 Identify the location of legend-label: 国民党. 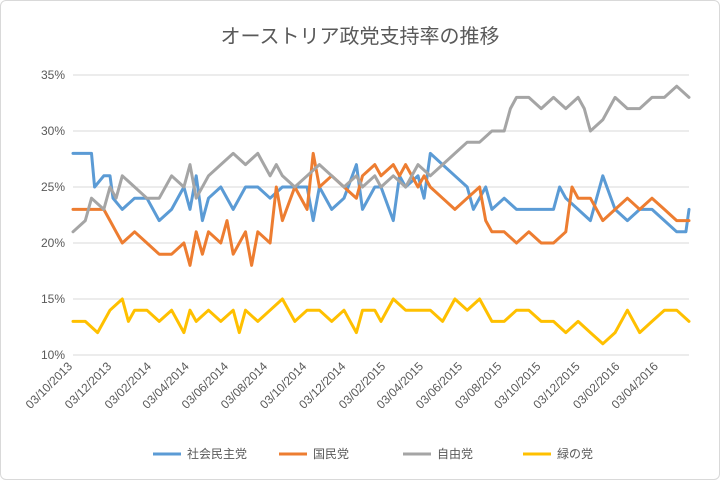
(331, 453).